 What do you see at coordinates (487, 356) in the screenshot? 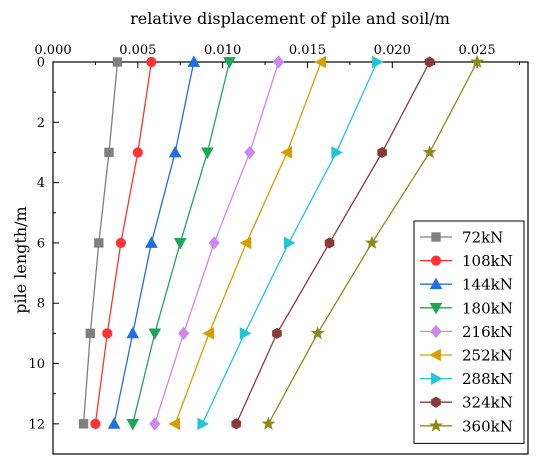
I see `legend-label-252kn: 252kN` at bounding box center [487, 356].